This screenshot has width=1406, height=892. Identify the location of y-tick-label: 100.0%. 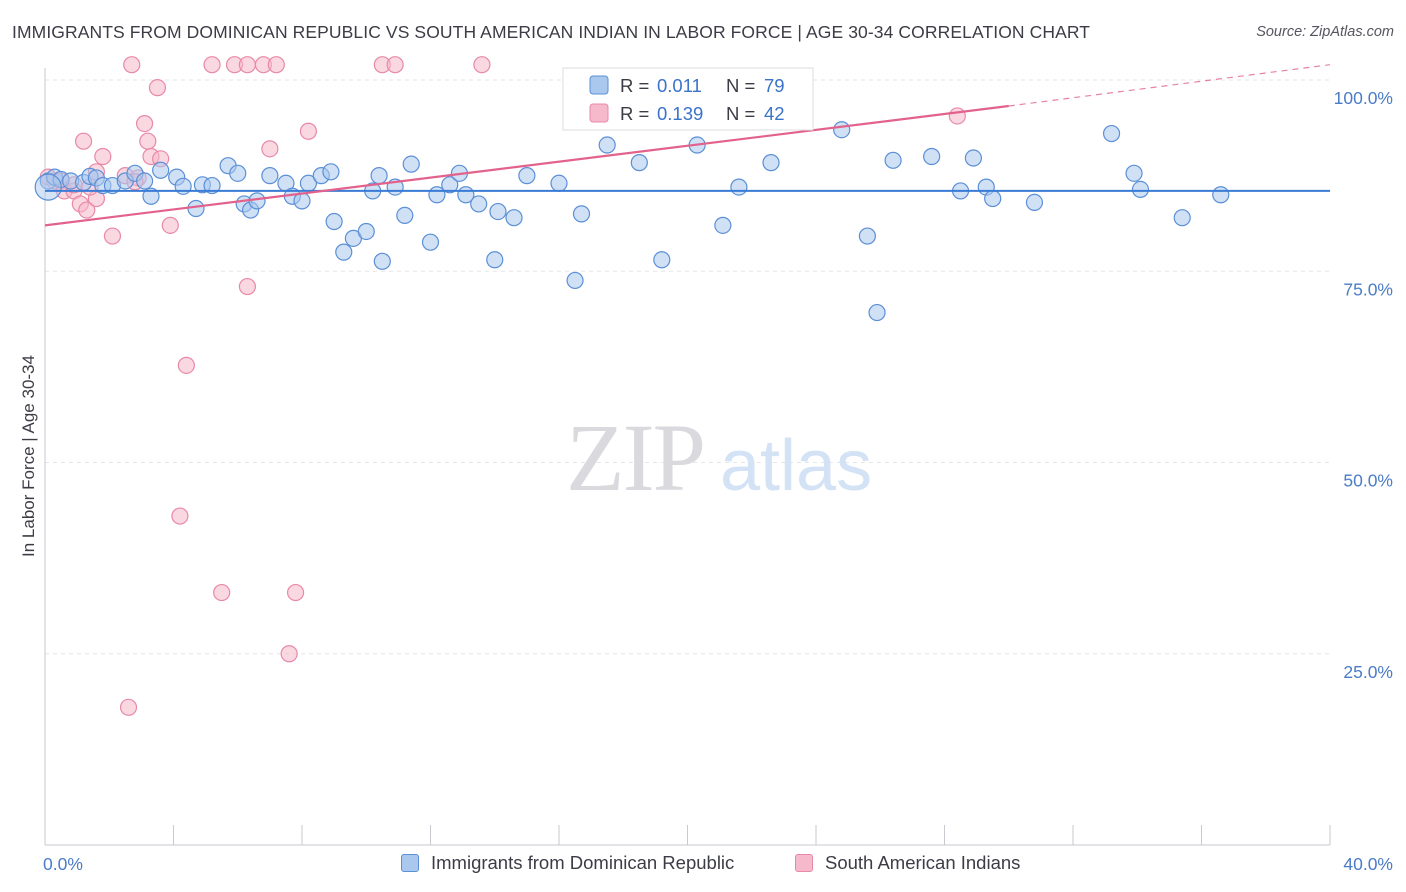
(1363, 98).